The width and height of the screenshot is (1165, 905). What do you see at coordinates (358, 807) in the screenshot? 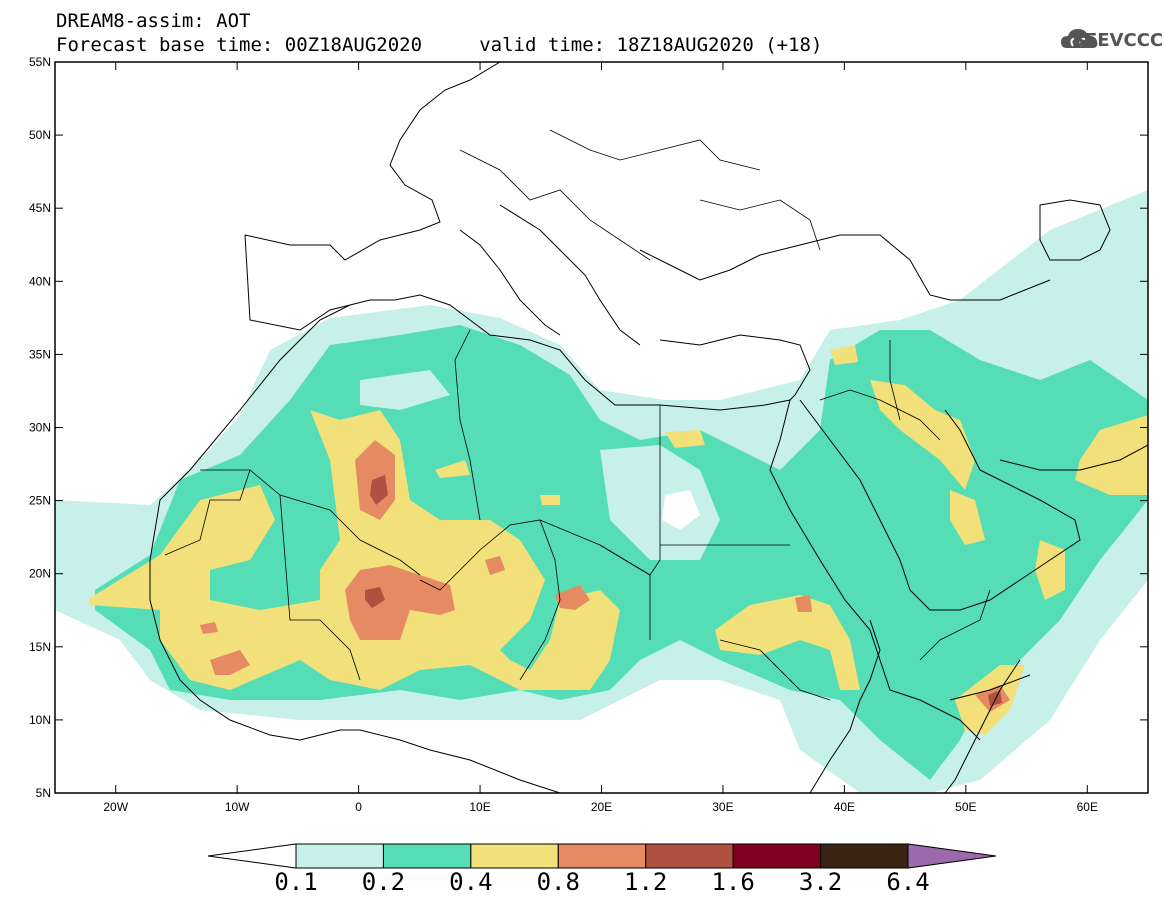
I see `lon-tick-label: 0` at bounding box center [358, 807].